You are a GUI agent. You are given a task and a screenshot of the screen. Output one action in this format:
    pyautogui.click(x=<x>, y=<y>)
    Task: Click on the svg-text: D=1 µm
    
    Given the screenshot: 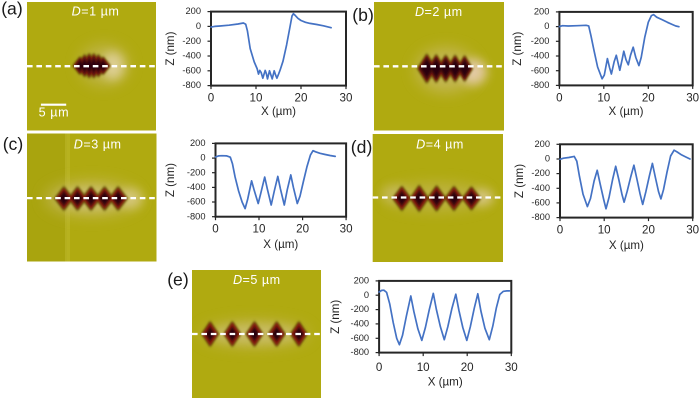 What is the action you would take?
    pyautogui.click(x=96, y=11)
    